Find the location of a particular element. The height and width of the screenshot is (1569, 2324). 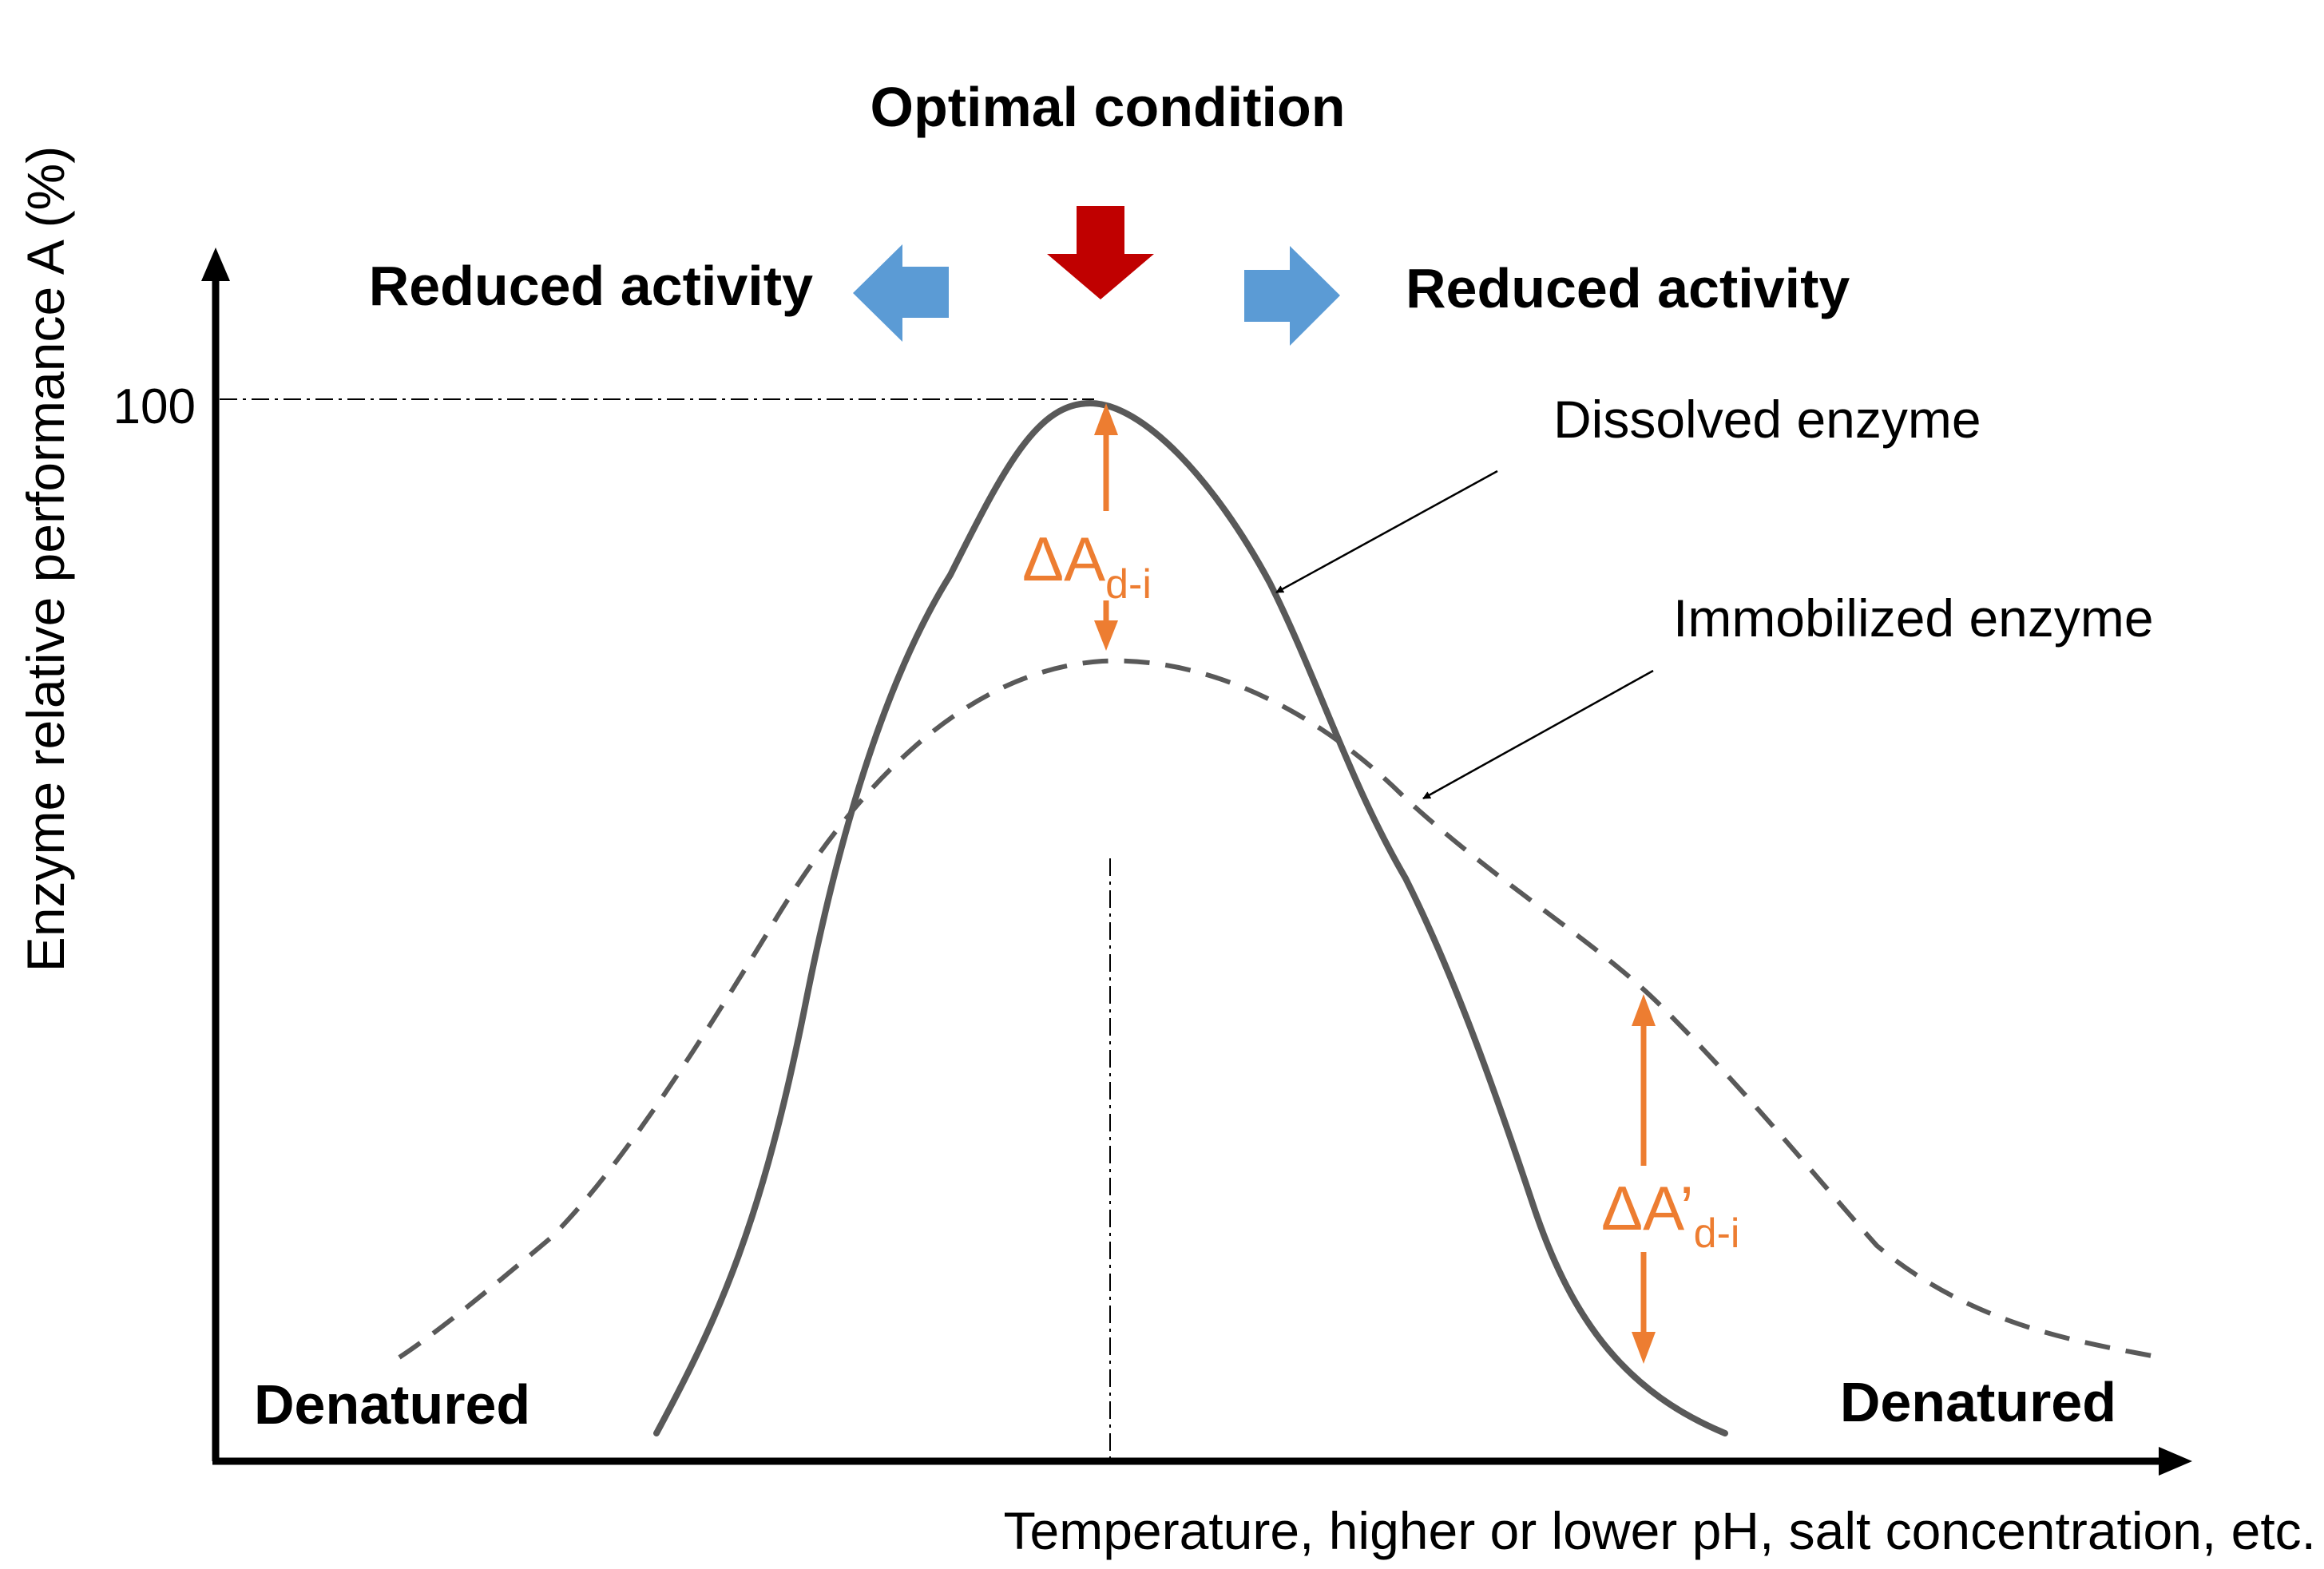

left-arrow-icon is located at coordinates (901, 293).